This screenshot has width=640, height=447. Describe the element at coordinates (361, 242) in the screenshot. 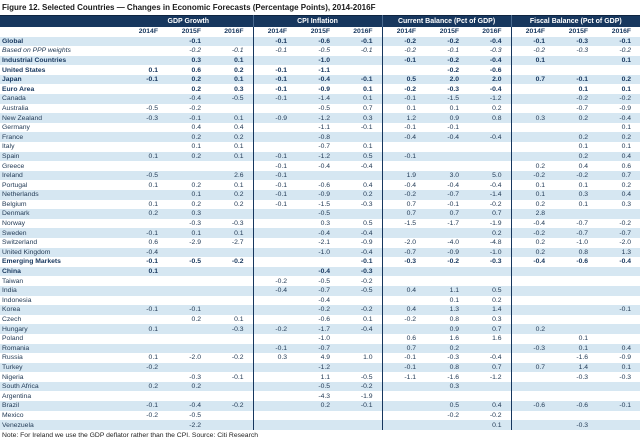

I see `value-cell: -0.9` at that location.